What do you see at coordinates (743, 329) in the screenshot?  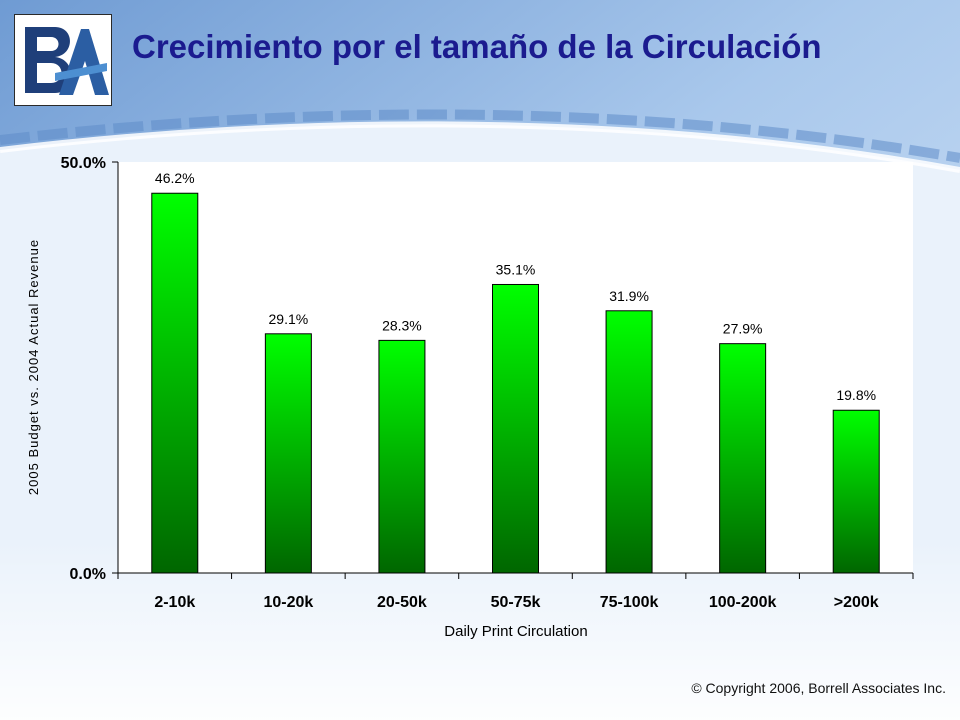 I see `data-label-5: 27.9%` at bounding box center [743, 329].